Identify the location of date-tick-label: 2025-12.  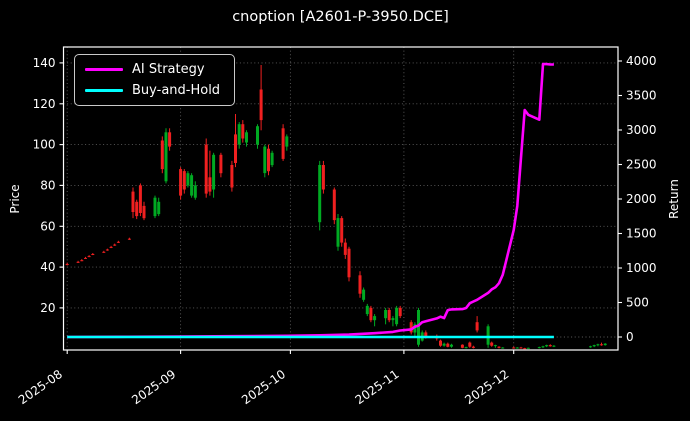
(486, 387).